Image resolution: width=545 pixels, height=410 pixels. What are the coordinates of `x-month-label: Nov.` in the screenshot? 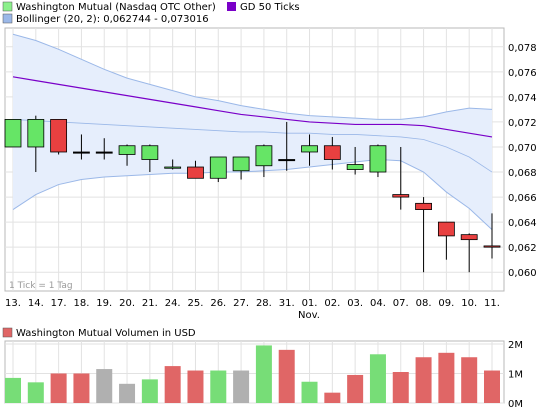 It's located at (309, 315).